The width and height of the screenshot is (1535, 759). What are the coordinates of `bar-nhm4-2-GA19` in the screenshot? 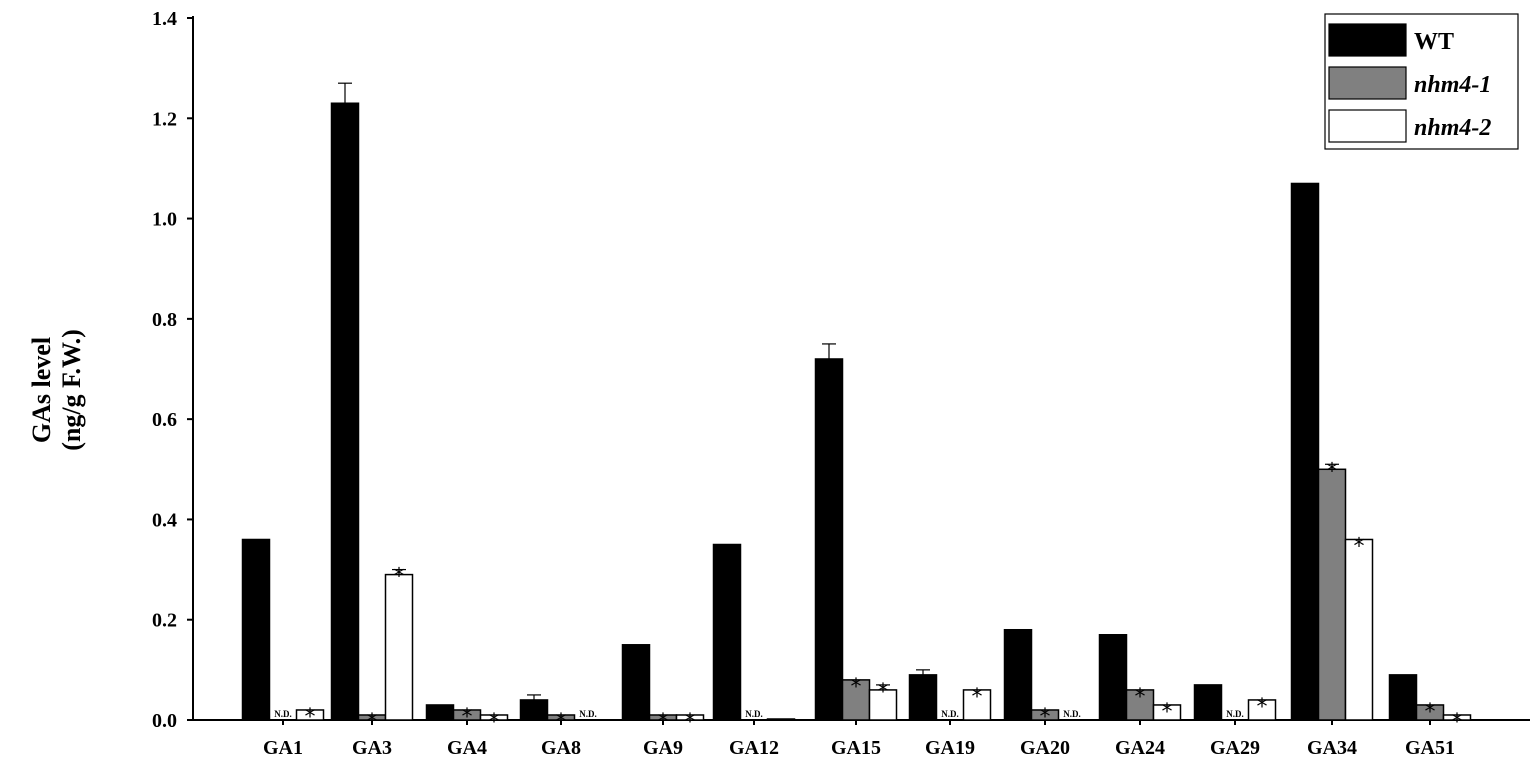 It's located at (977, 705).